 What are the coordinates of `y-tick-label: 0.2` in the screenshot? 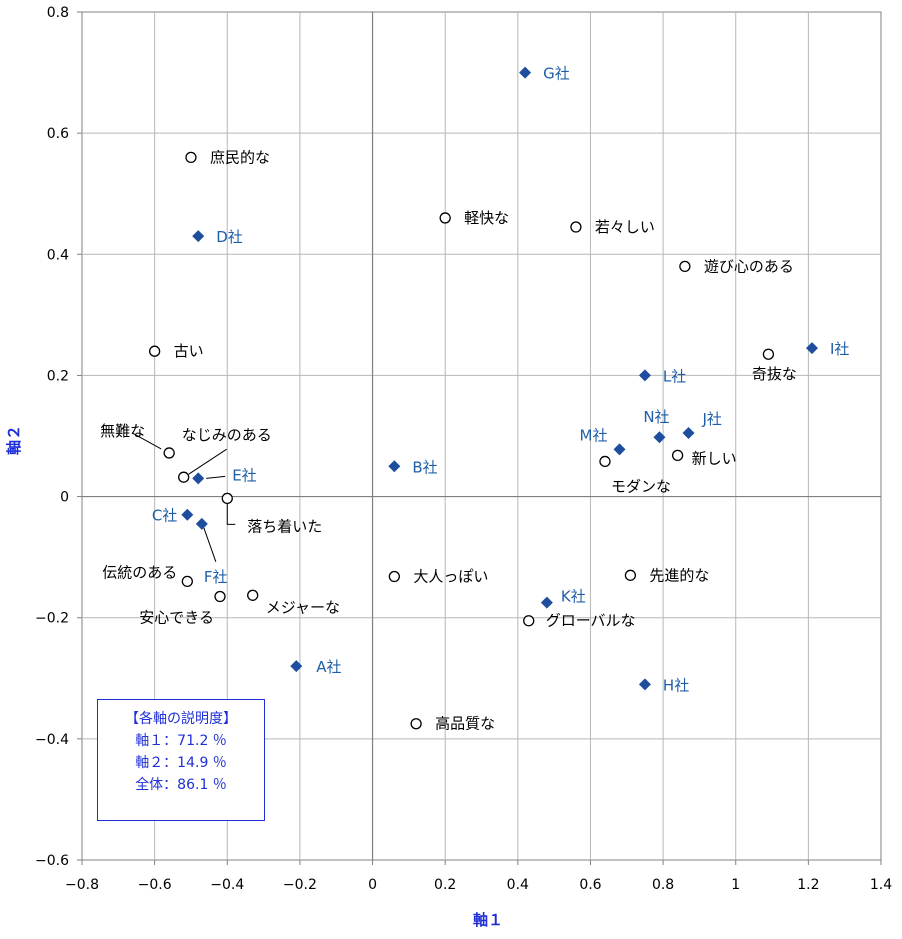 It's located at (58, 376).